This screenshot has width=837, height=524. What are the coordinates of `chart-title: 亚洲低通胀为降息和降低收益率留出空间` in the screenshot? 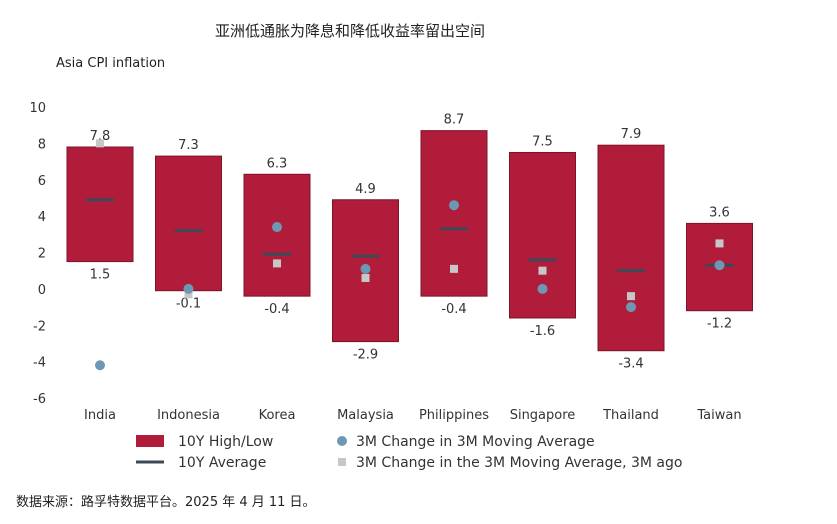 It's located at (349, 31).